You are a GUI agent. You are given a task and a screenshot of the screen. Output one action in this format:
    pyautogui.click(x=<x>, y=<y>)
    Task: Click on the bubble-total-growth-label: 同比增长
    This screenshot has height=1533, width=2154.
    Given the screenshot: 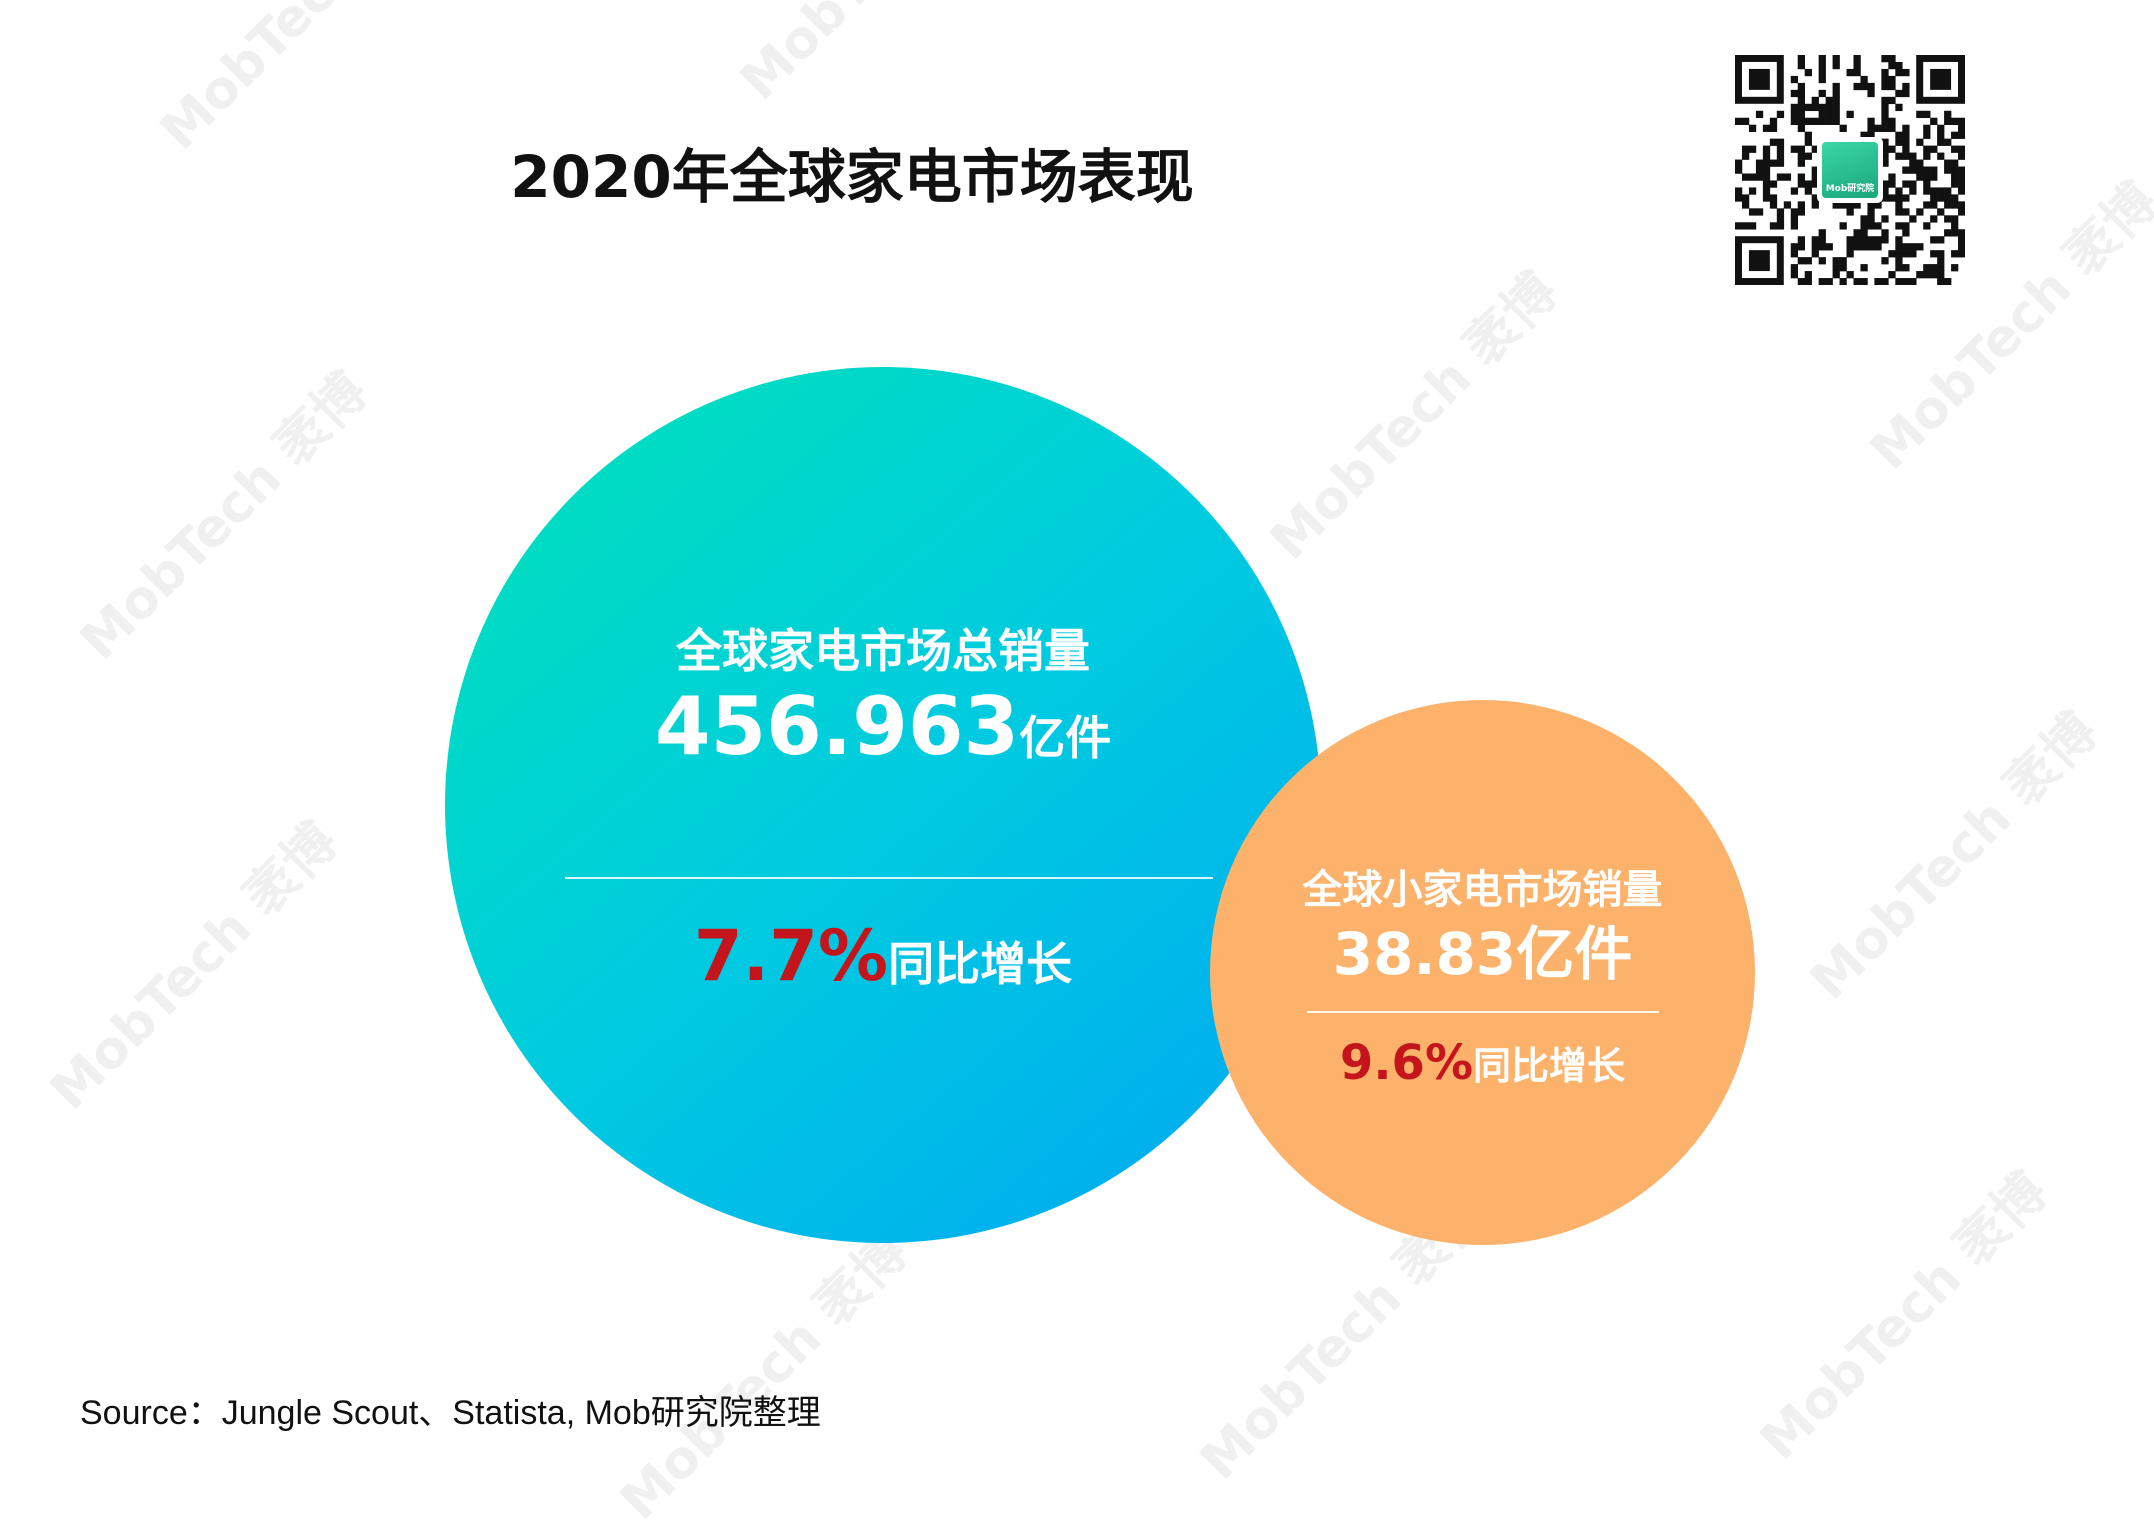 What is the action you would take?
    pyautogui.click(x=980, y=964)
    